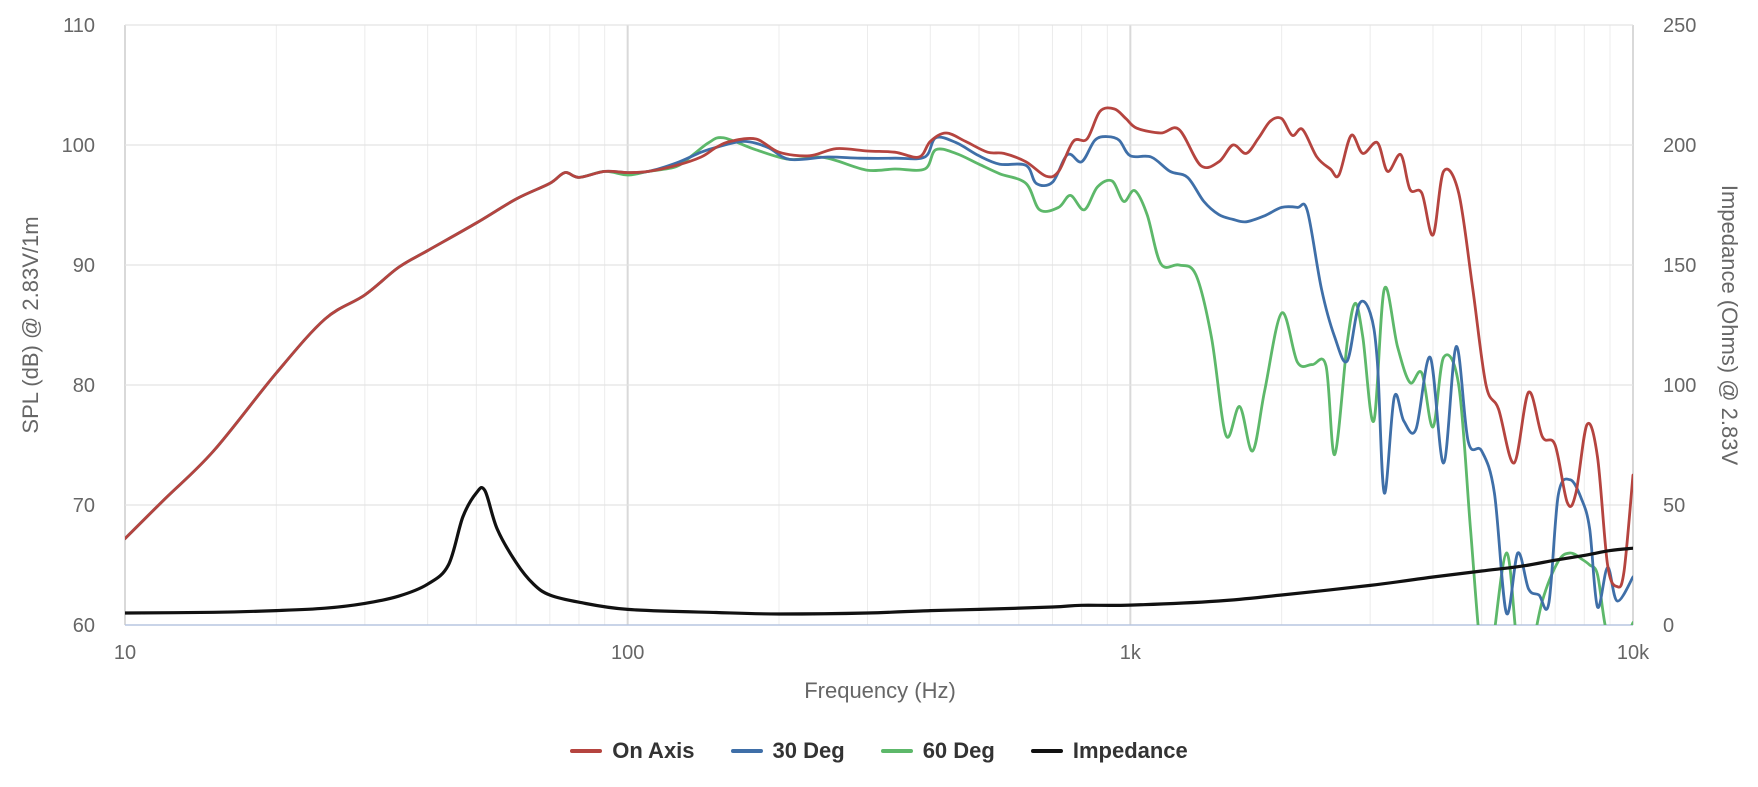  I want to click on y-tick-label: 70, so click(84, 506).